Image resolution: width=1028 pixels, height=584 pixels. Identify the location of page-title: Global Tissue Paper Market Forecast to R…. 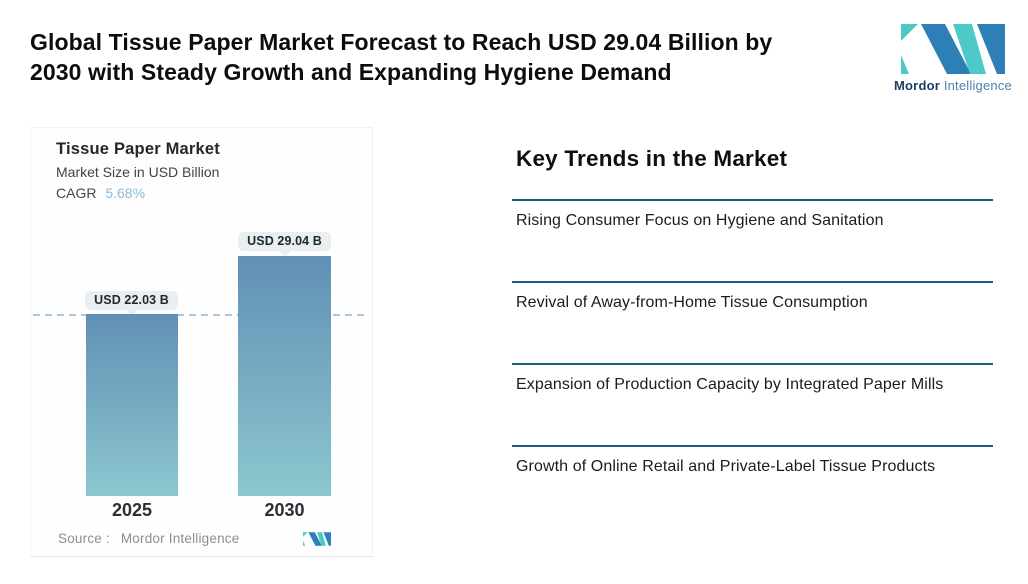
(445, 57).